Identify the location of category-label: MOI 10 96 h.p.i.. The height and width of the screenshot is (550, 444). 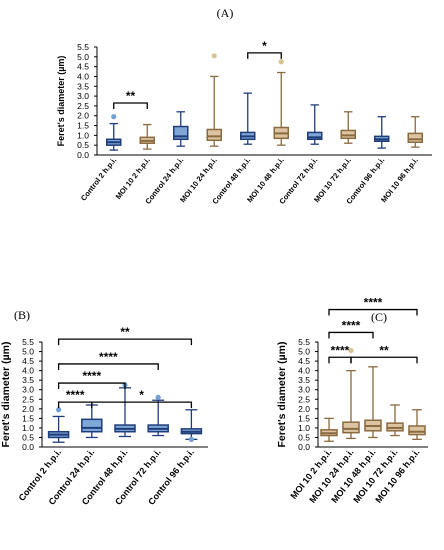
(399, 180).